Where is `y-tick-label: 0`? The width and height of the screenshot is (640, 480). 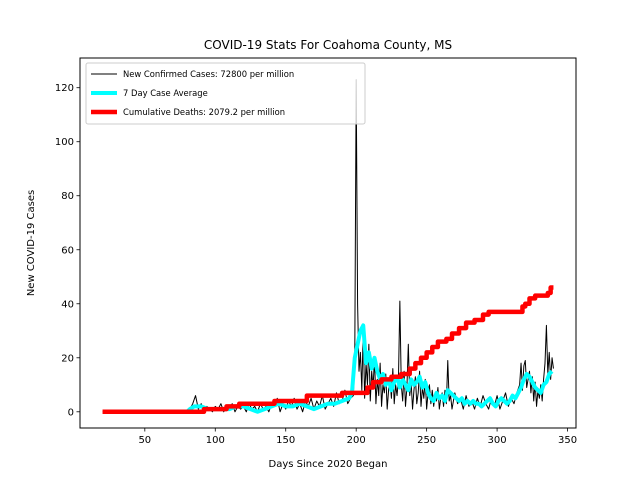
y-tick-label: 0 is located at coordinates (71, 412).